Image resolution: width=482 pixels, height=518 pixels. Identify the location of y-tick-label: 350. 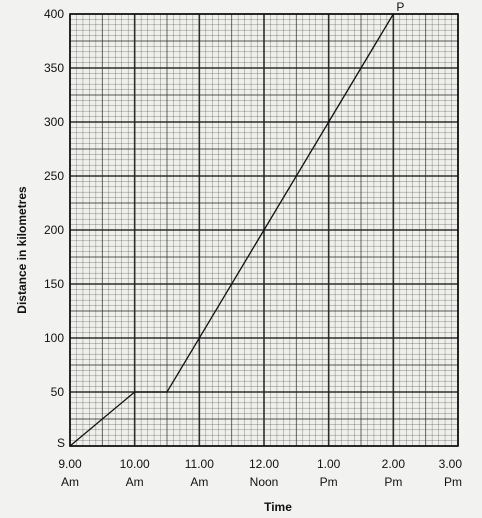
(54, 68).